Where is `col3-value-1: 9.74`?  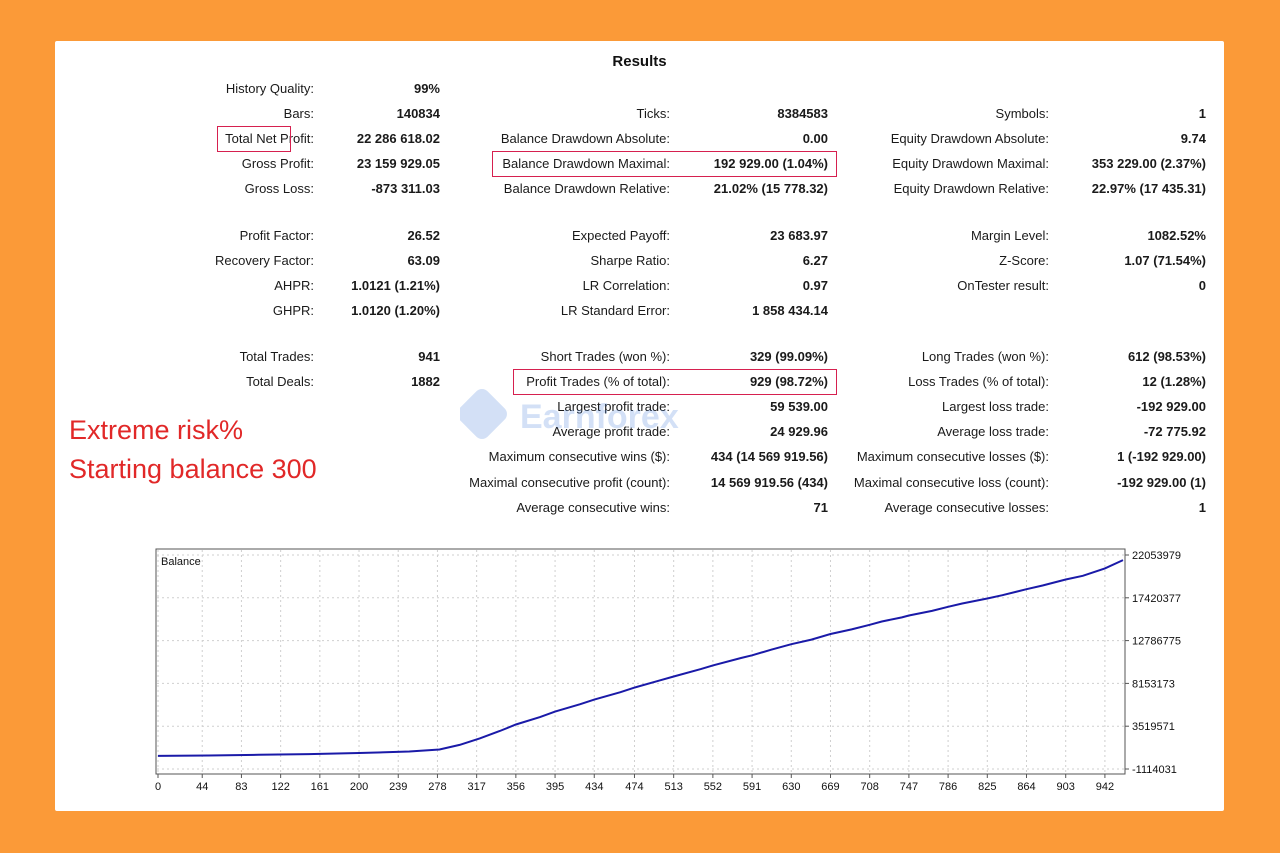
col3-value-1: 9.74 is located at coordinates (1193, 138).